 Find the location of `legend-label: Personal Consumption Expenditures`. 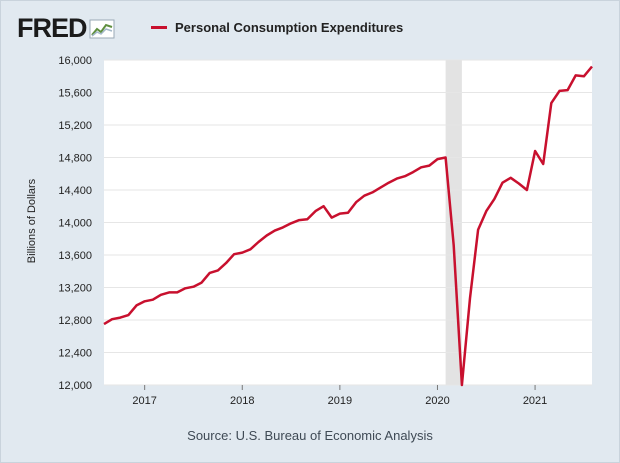

legend-label: Personal Consumption Expenditures is located at coordinates (289, 27).